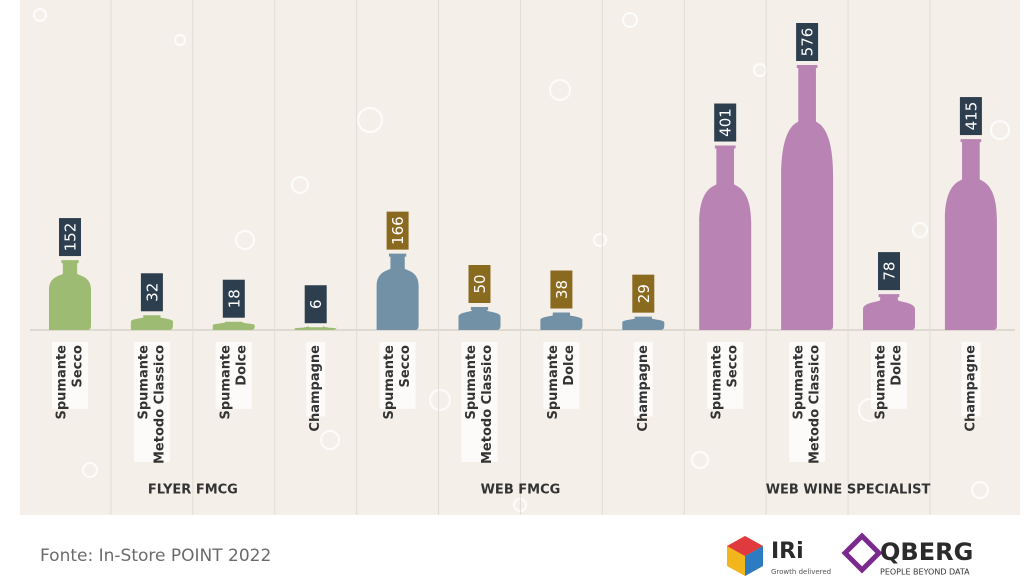 This screenshot has height=587, width=1024. What do you see at coordinates (71, 237) in the screenshot?
I see `value-label-text: 152` at bounding box center [71, 237].